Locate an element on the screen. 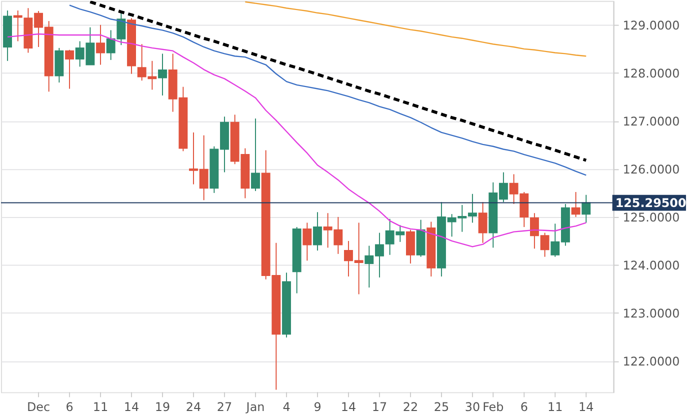 The width and height of the screenshot is (687, 419). x-tick-label: 25 is located at coordinates (442, 407).